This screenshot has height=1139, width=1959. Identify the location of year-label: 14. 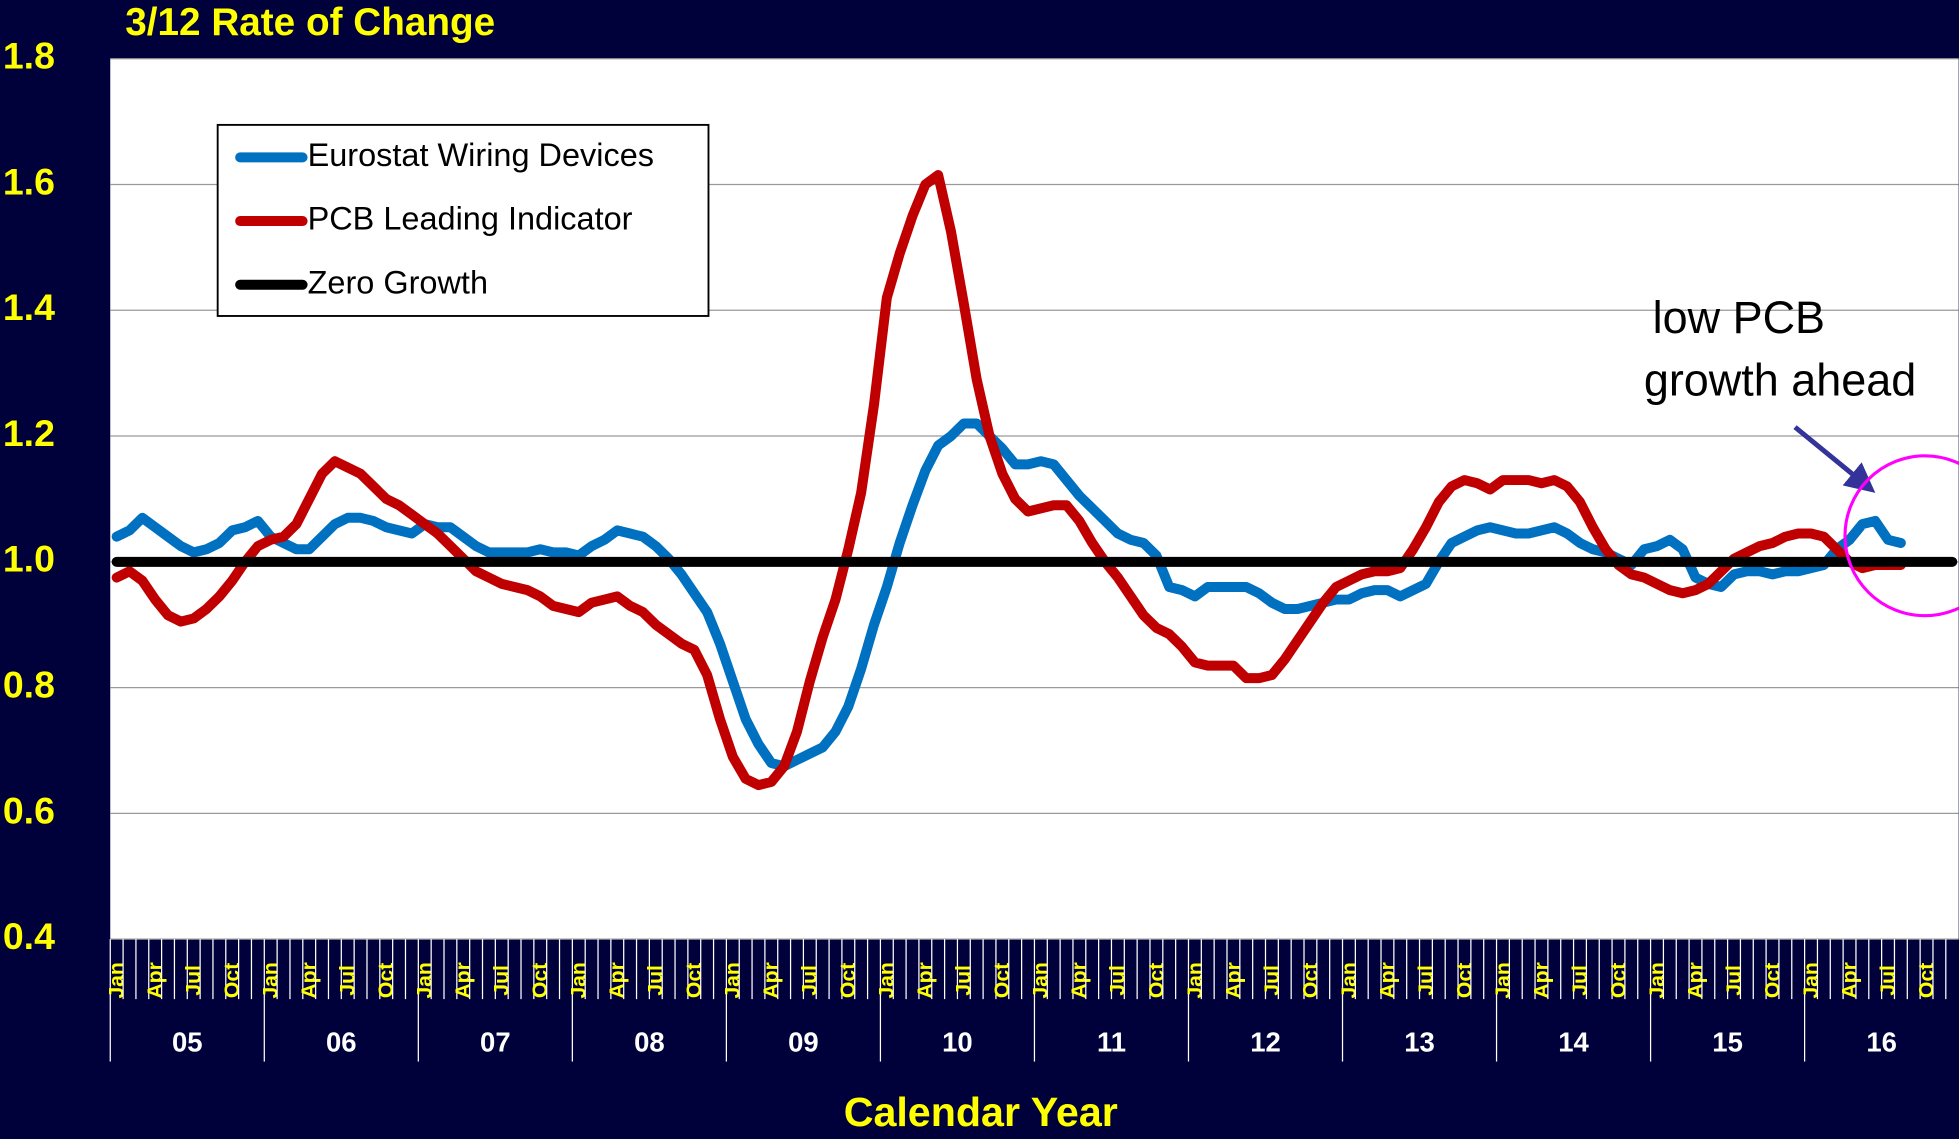
(1573, 1041).